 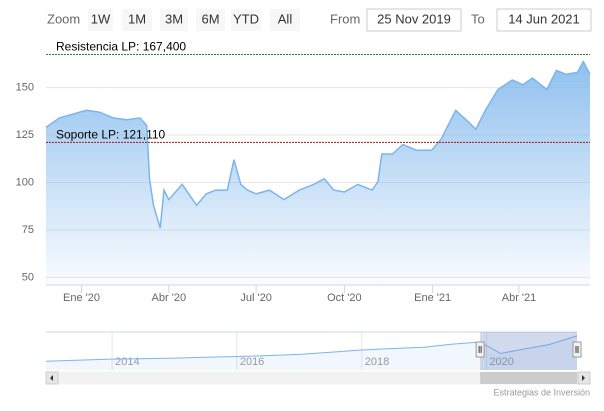 What do you see at coordinates (432, 298) in the screenshot?
I see `x-tick-label: Ene '21` at bounding box center [432, 298].